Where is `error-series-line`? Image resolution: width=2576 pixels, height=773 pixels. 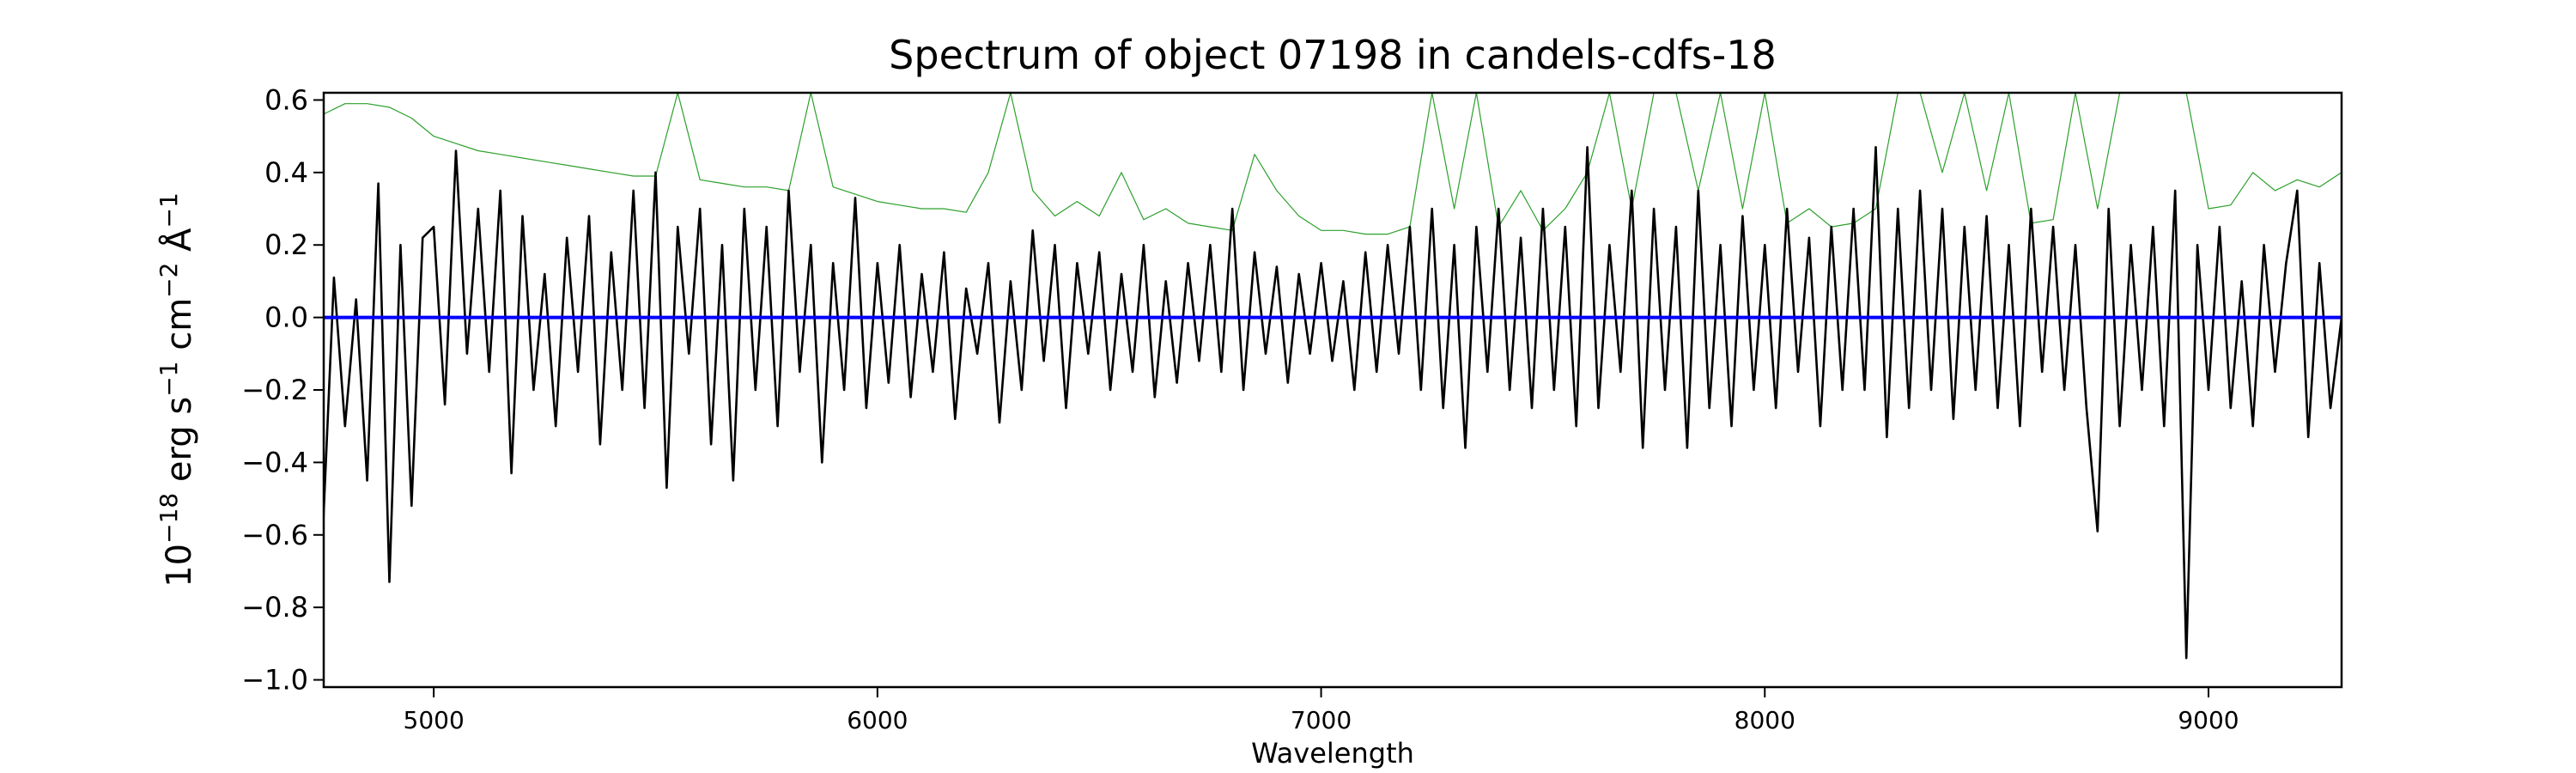 error-series-line is located at coordinates (1333, 164).